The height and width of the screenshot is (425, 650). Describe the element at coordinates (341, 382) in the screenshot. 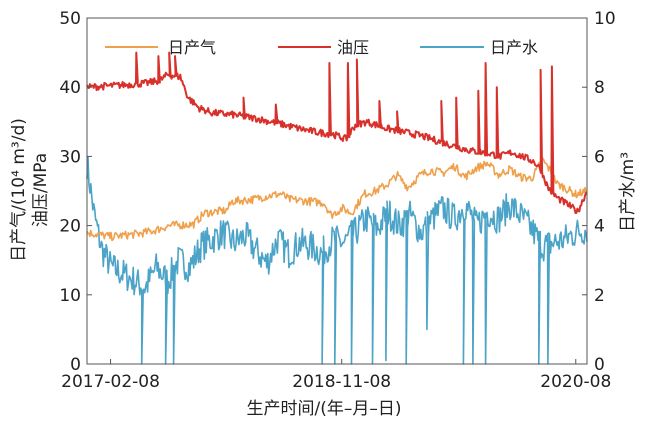

I see `x-tick-label: 2018-11-08` at that location.